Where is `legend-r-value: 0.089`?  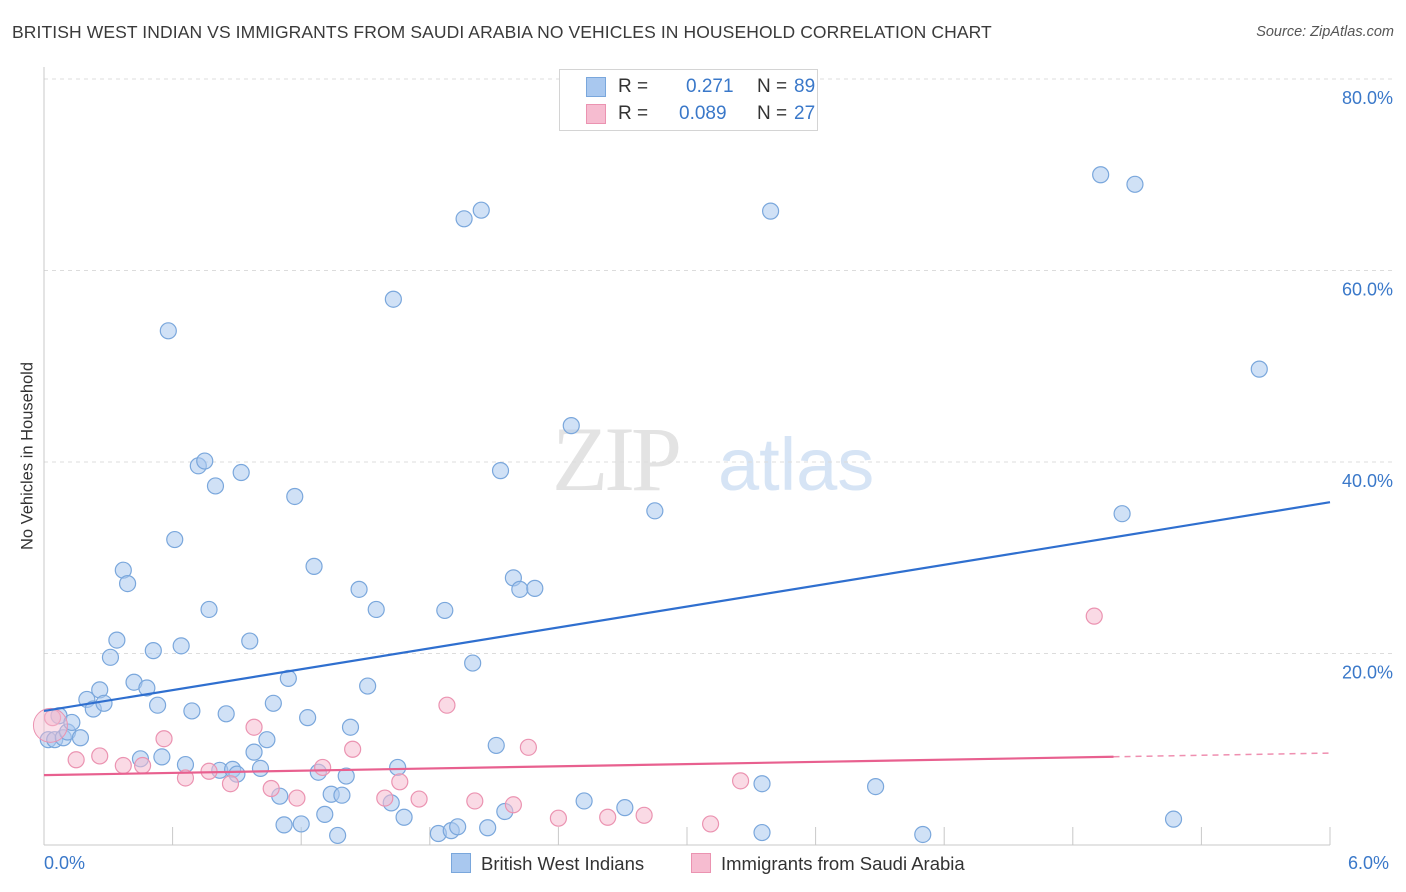 legend-r-value: 0.089 is located at coordinates (703, 113).